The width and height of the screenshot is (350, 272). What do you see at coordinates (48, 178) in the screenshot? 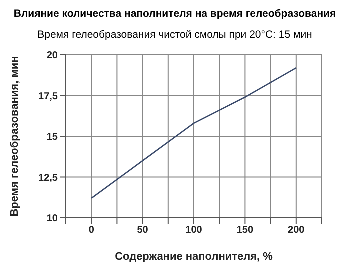
I see `y-tick-label: 12,5` at bounding box center [48, 178].